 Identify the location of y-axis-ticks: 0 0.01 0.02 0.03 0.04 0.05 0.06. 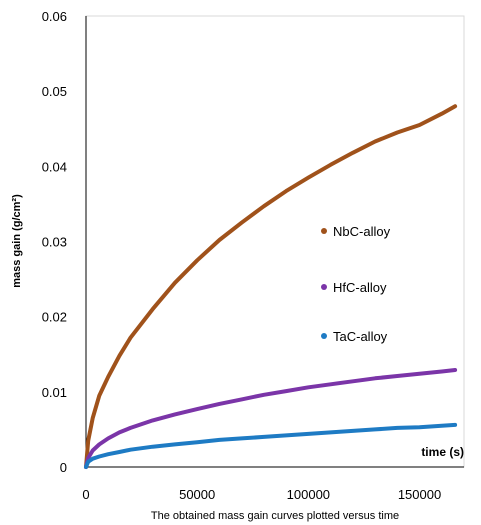
(54, 242).